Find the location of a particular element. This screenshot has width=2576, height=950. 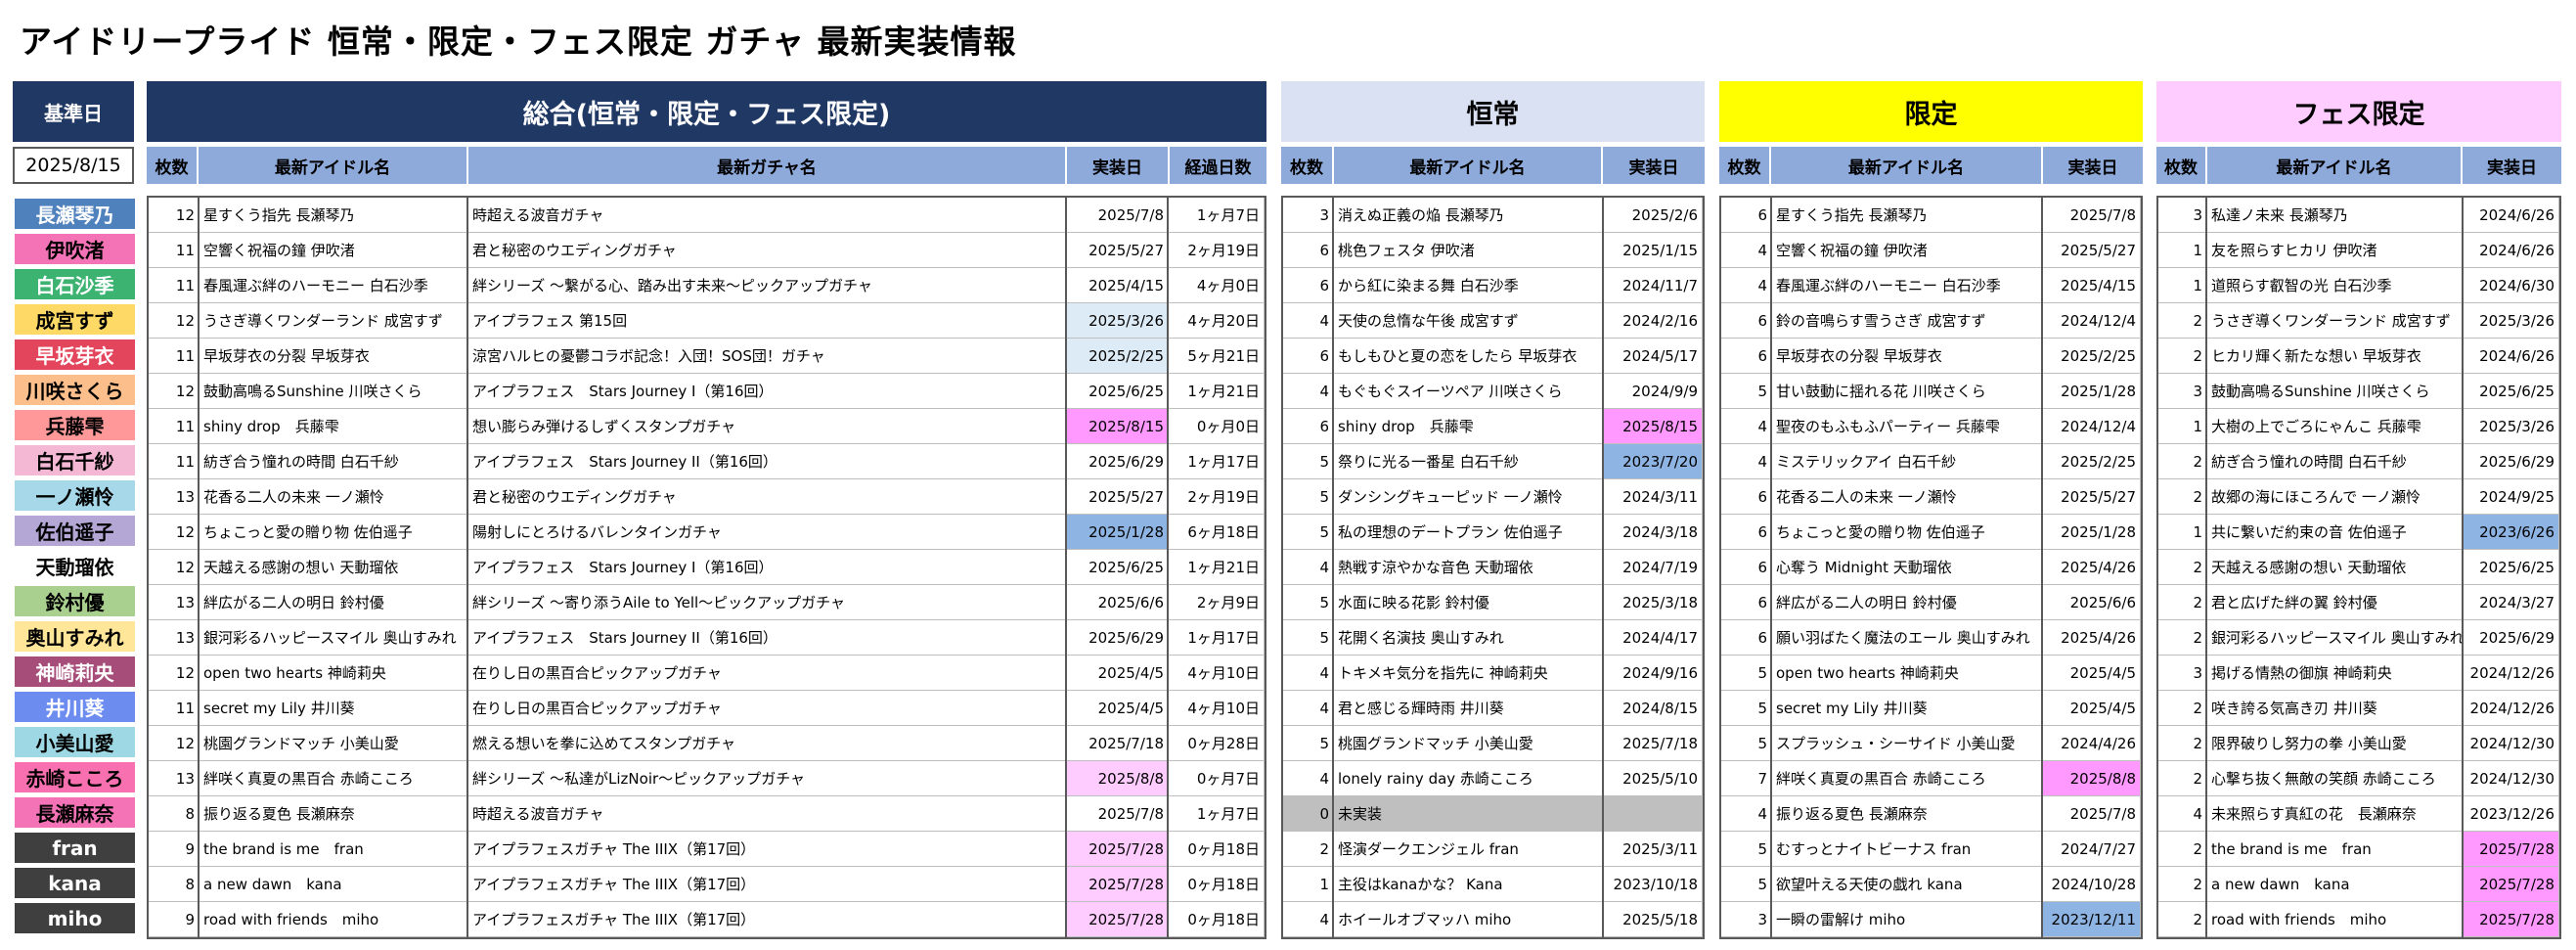

idol-cell: 甘い鼓動に揺れる花 川咲さくら is located at coordinates (1907, 391).